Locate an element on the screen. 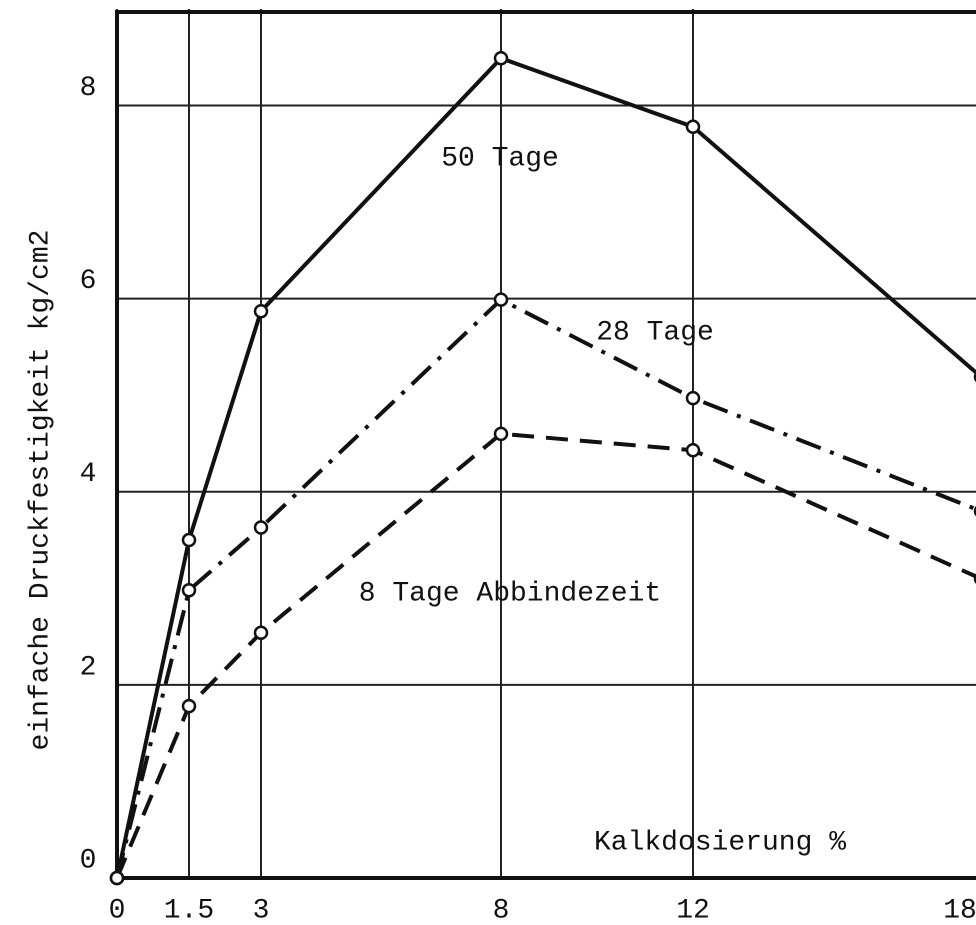  y-tick-label: 8 is located at coordinates (88, 88).